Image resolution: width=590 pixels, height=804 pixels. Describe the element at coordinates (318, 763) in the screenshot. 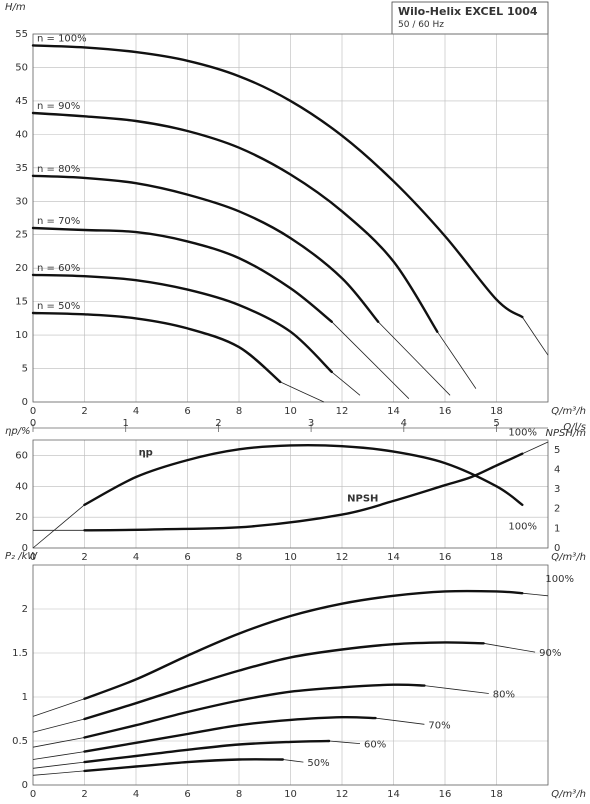

I see `chart2-series-label: 50%` at that location.